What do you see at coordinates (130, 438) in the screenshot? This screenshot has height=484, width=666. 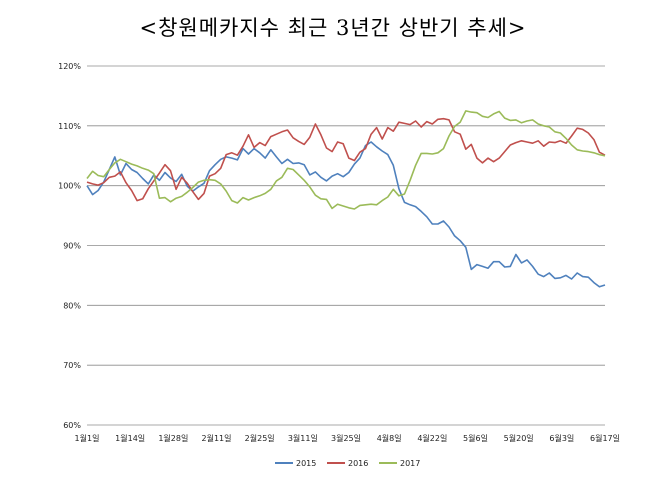 I see `x-tick-label: 1월14일` at bounding box center [130, 438].